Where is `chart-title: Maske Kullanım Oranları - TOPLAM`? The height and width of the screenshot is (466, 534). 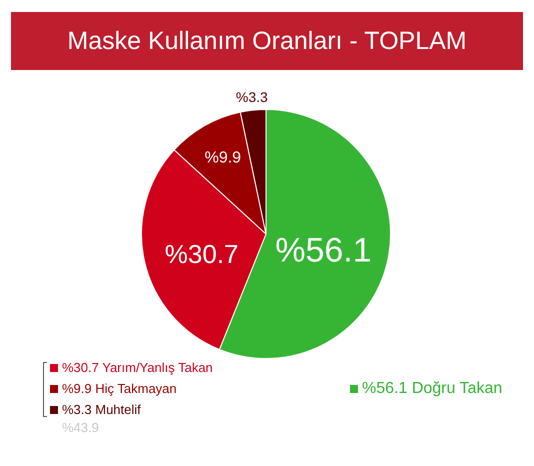 chart-title: Maske Kullanım Oranları - TOPLAM is located at coordinates (267, 41).